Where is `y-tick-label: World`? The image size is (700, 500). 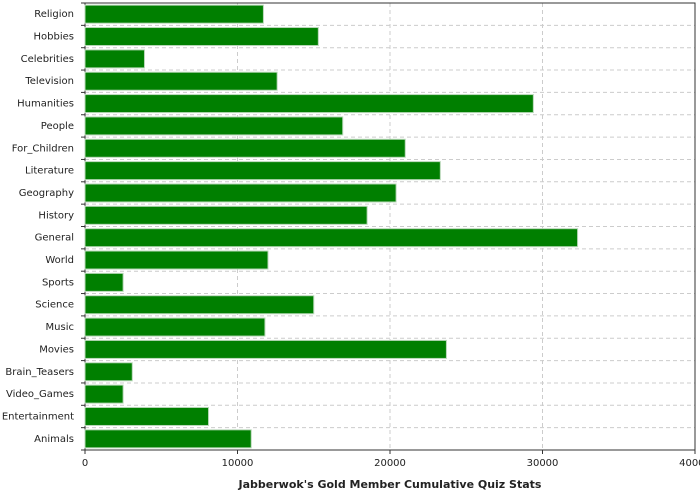 y-tick-label: World is located at coordinates (59, 260).